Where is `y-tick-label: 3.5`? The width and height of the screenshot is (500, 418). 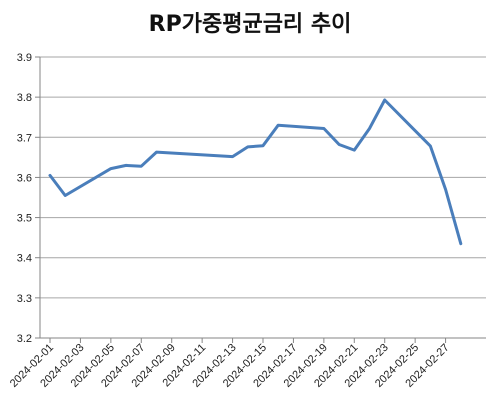 y-tick-label: 3.5 is located at coordinates (24, 219).